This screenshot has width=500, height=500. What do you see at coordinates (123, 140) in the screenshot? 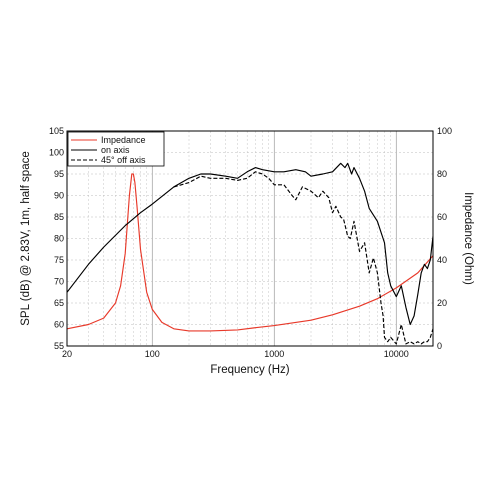
I see `legend-label-impedance: Impedance` at bounding box center [123, 140].